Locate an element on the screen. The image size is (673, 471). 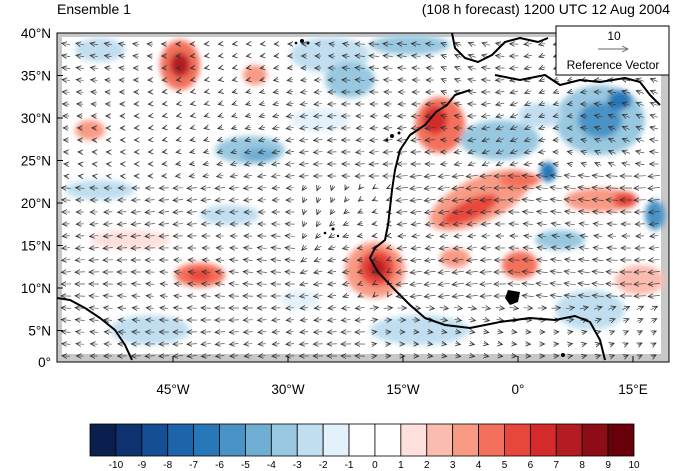
y-tick-label: 30°N is located at coordinates (36, 118).